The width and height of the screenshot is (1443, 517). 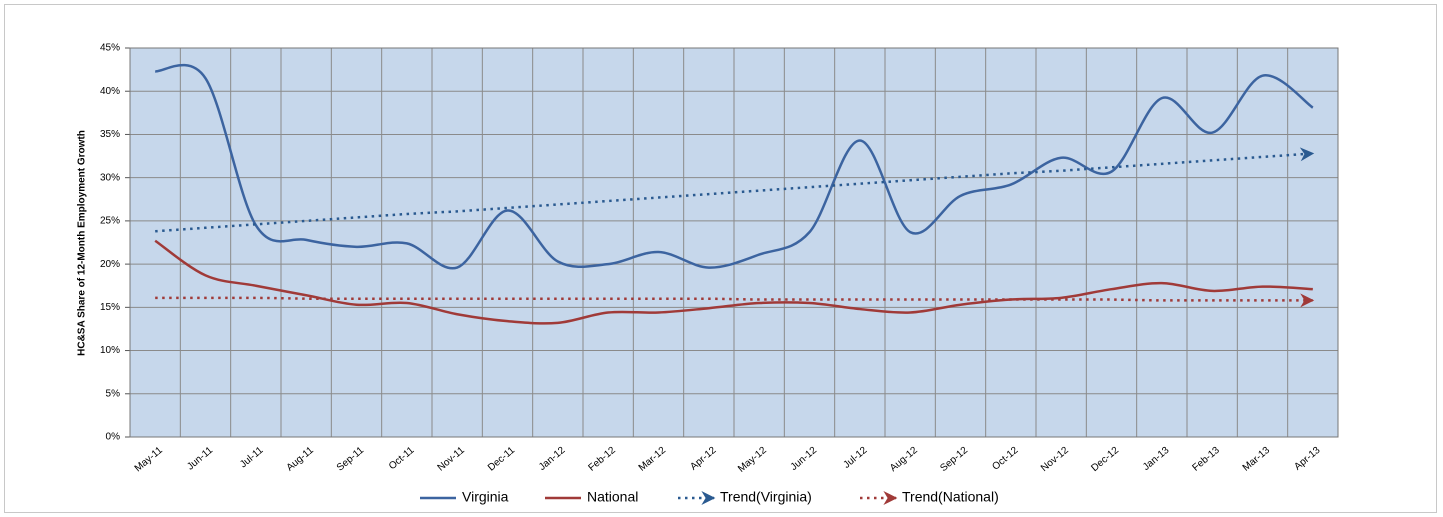 What do you see at coordinates (766, 497) in the screenshot?
I see `legend-label: Trend(Virginia)` at bounding box center [766, 497].